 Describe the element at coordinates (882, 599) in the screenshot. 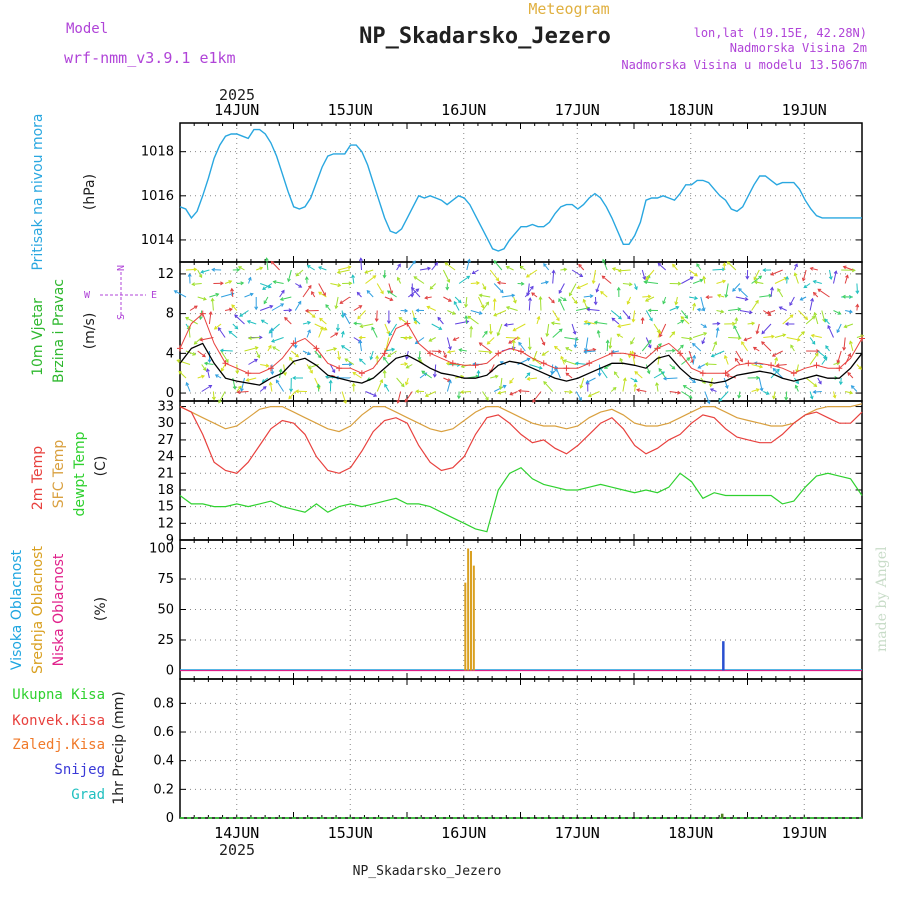

I see `watermark: made by Angel` at that location.